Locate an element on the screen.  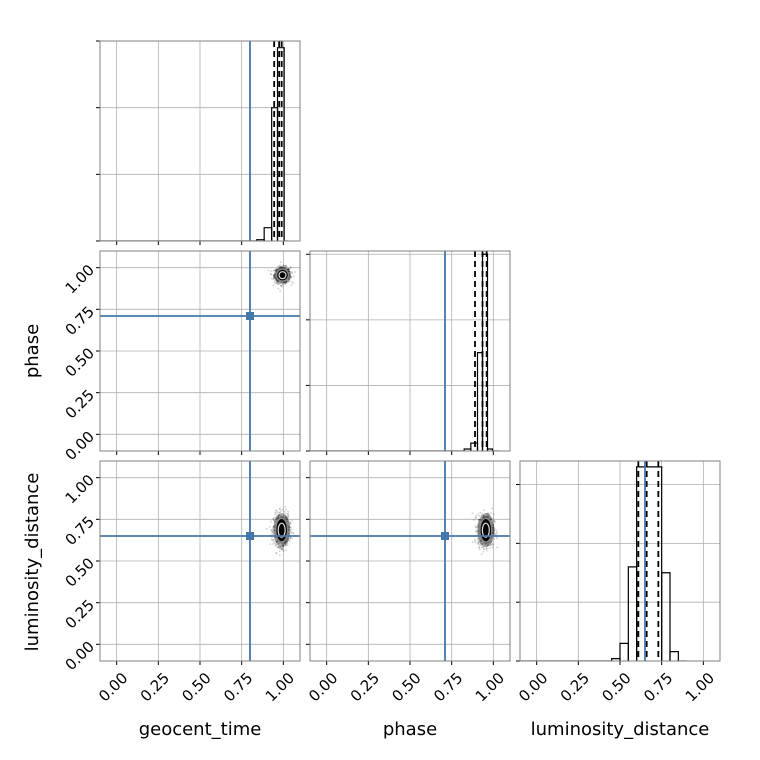
x-tick-label: 0.25 is located at coordinates (155, 687).